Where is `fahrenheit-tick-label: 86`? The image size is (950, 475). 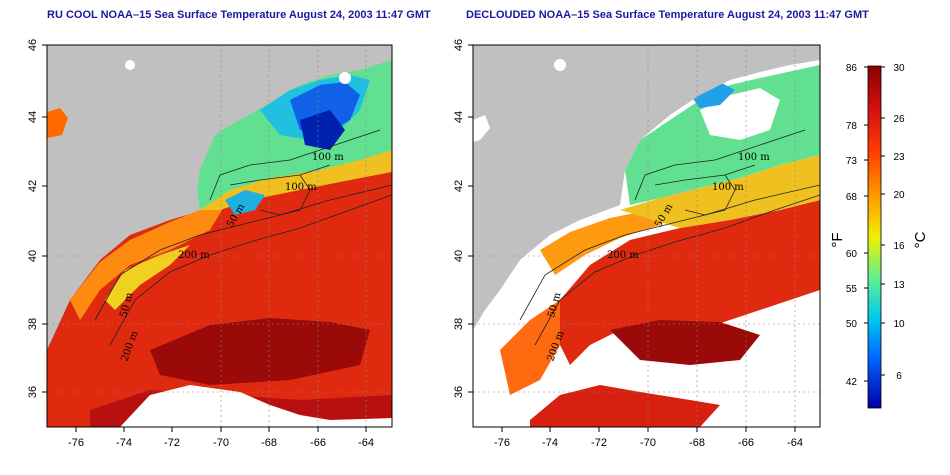 fahrenheit-tick-label: 86 is located at coordinates (852, 68).